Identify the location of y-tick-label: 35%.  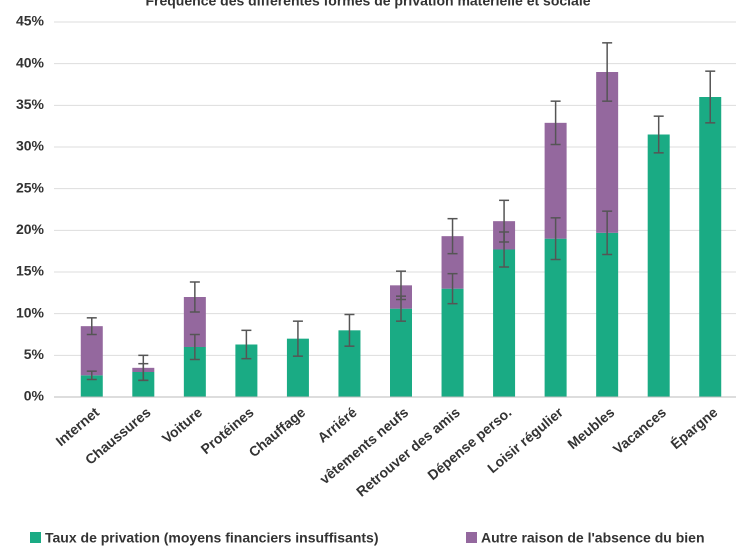
(30, 104).